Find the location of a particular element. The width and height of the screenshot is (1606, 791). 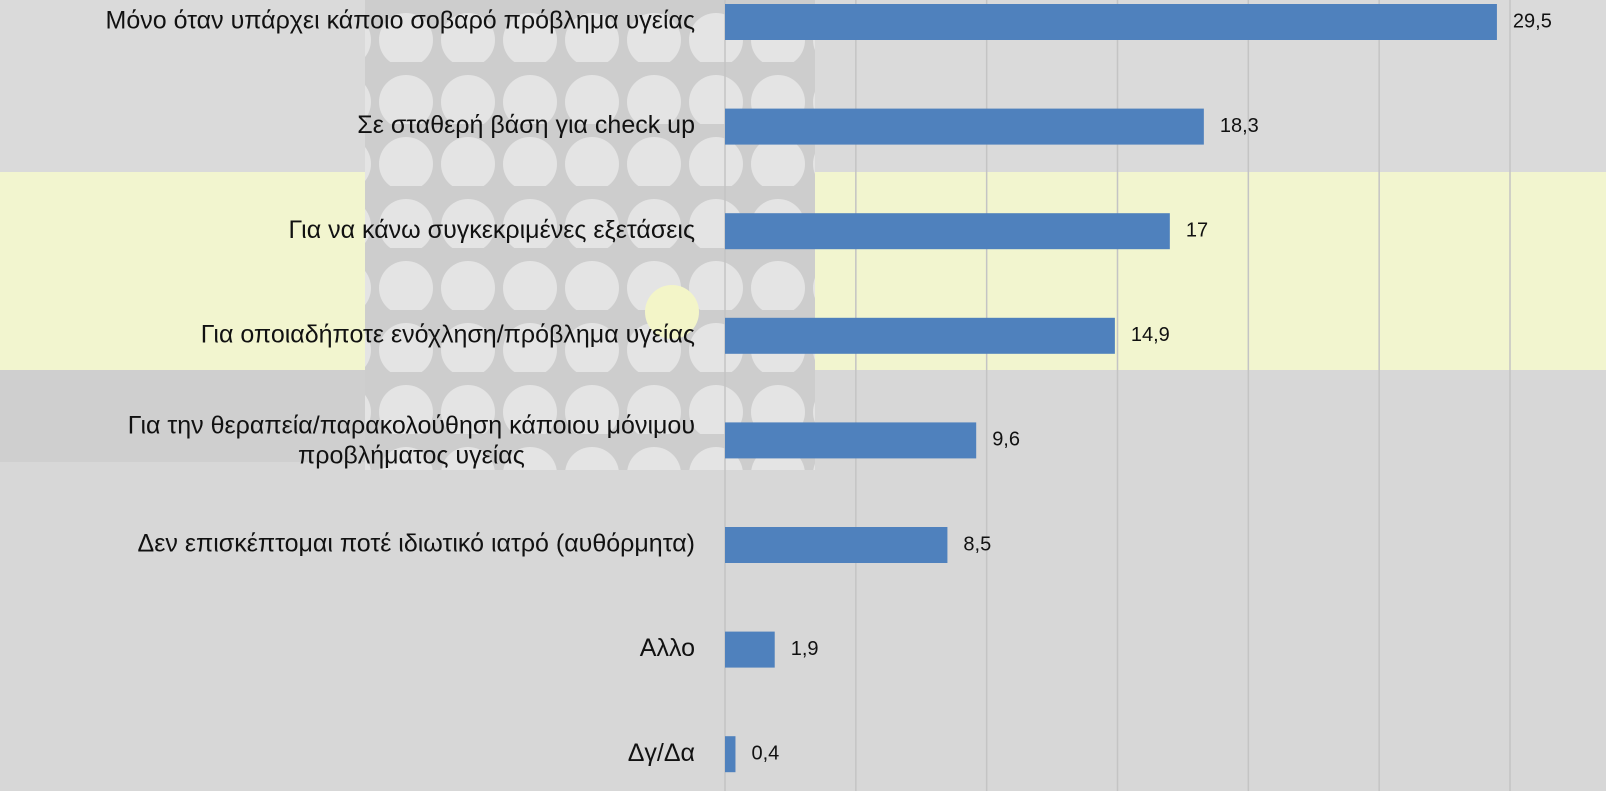

value-label: 0,4 is located at coordinates (765, 753).